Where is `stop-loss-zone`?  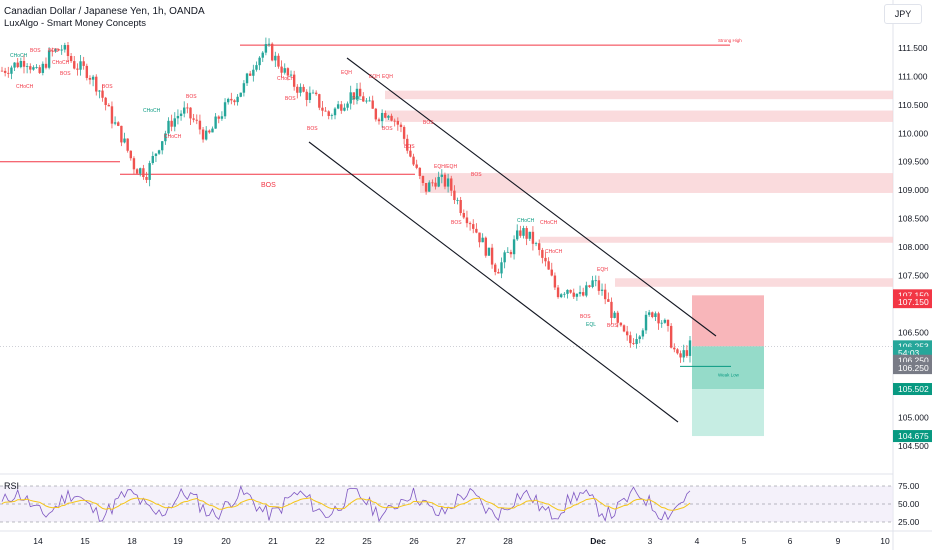 stop-loss-zone is located at coordinates (728, 321).